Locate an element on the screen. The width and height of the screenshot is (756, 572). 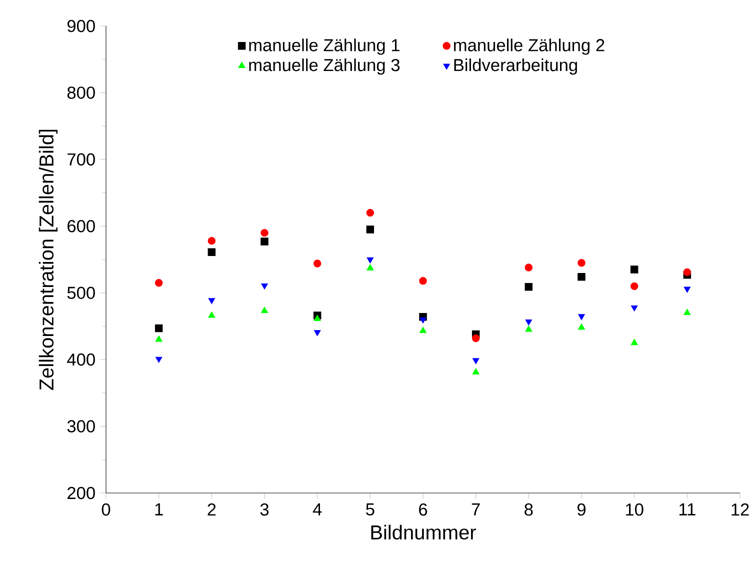
x-tick-label: 11 is located at coordinates (687, 509).